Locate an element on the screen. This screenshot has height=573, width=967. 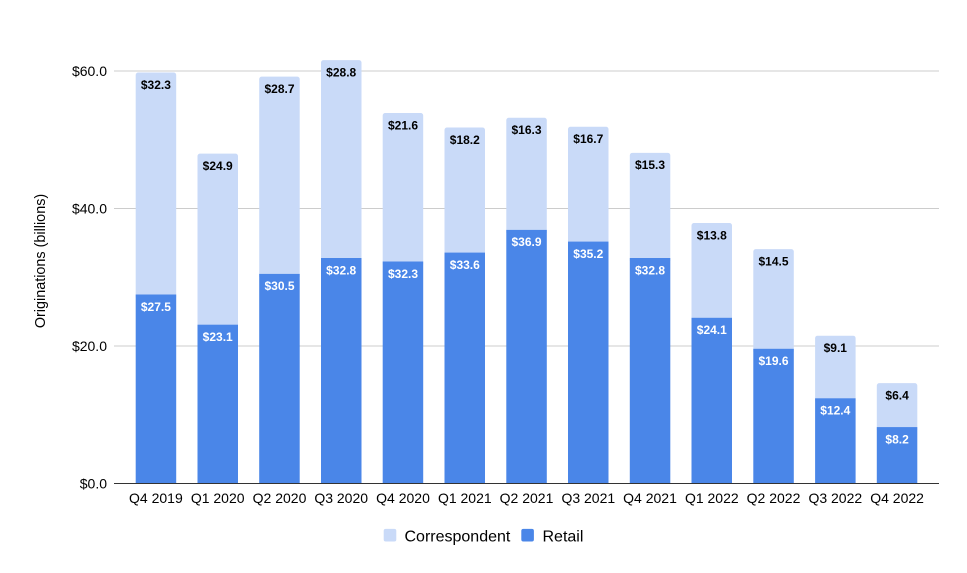
svg-text: $23.1 is located at coordinates (218, 337).